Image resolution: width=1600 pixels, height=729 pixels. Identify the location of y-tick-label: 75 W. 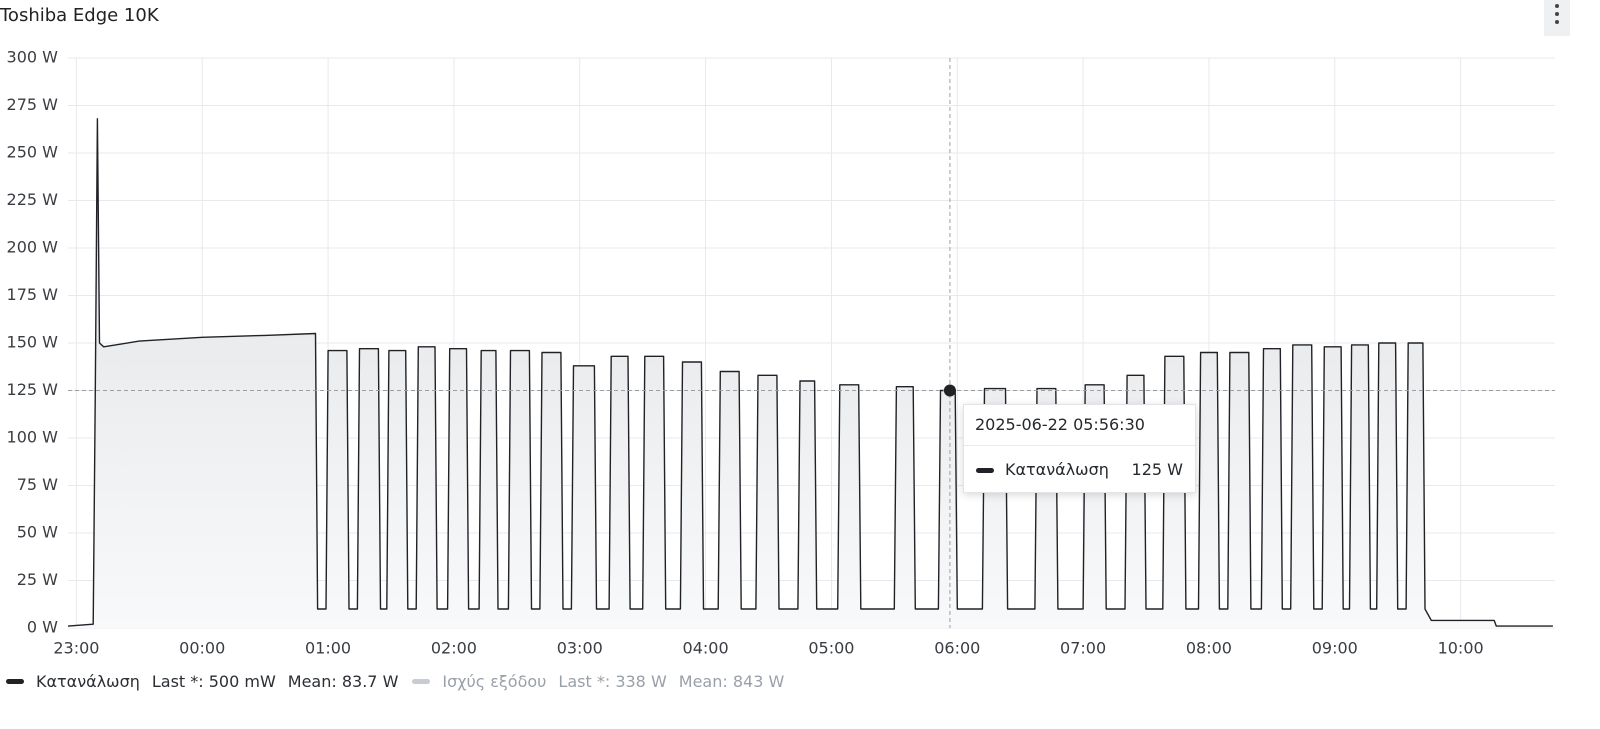
(37, 484).